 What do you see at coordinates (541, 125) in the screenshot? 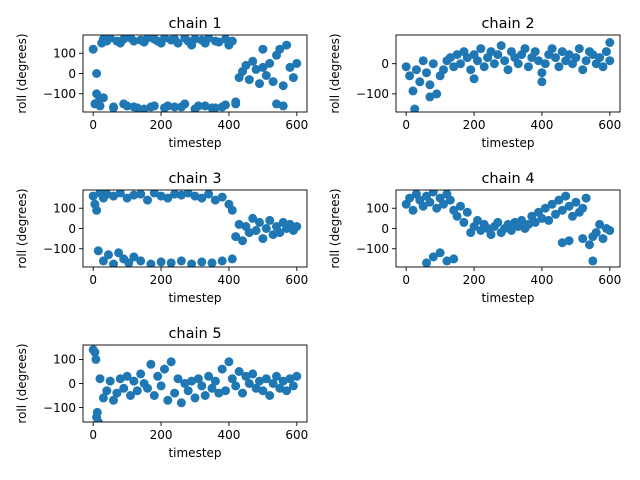
I see `x-tick-label: 400` at bounding box center [541, 125].